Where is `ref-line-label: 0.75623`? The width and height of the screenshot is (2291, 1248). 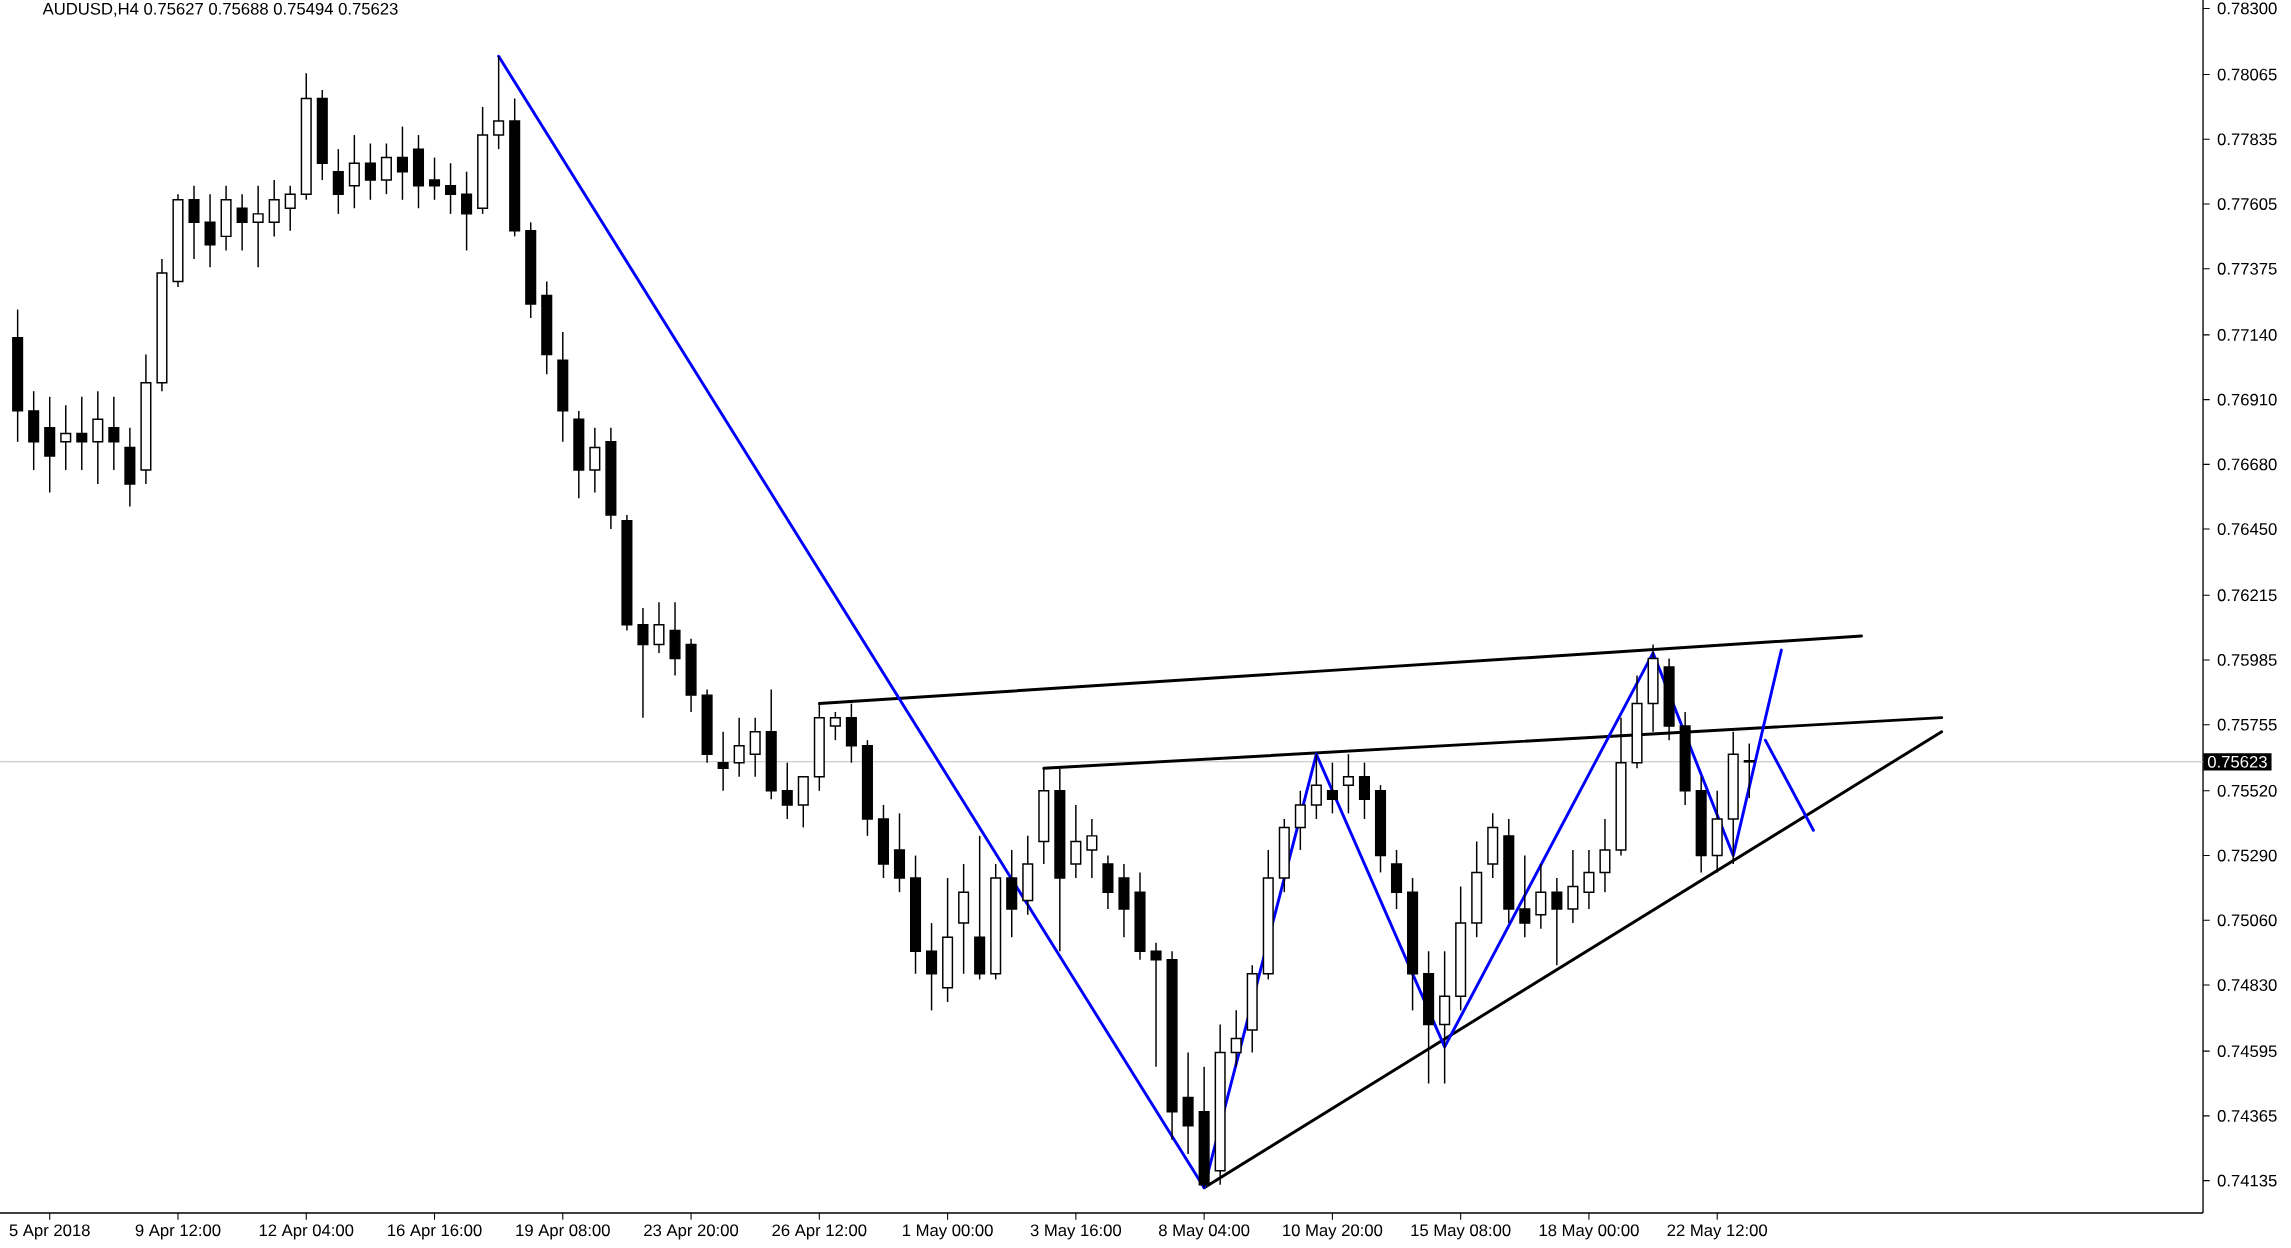 ref-line-label: 0.75623 is located at coordinates (2237, 761).